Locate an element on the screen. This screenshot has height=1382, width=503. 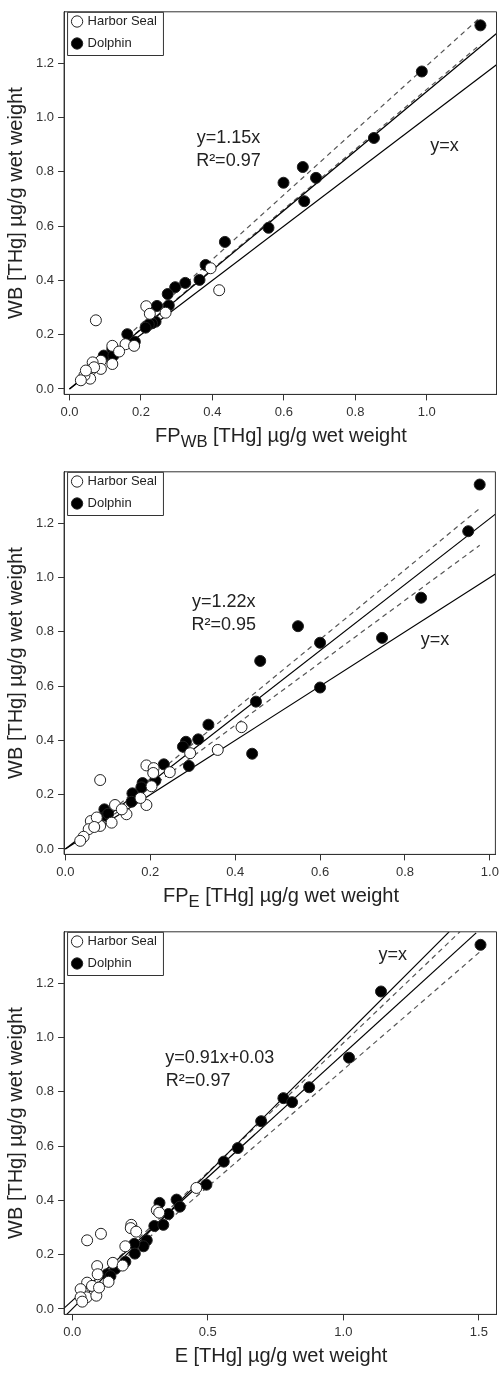
x-tick-label: 0.5 is located at coordinates (207, 1331).